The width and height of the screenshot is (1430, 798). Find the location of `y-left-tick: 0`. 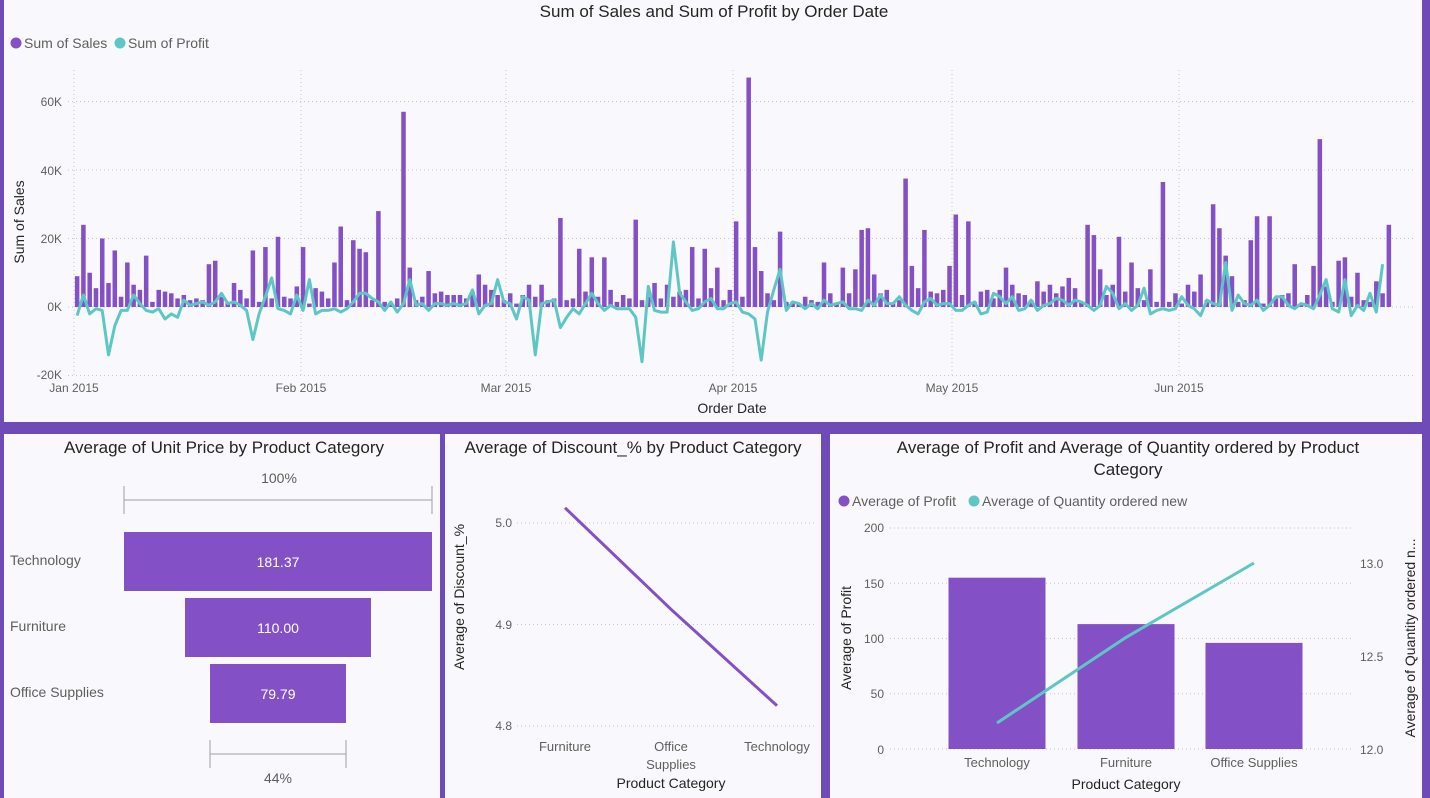

y-left-tick: 0 is located at coordinates (880, 750).